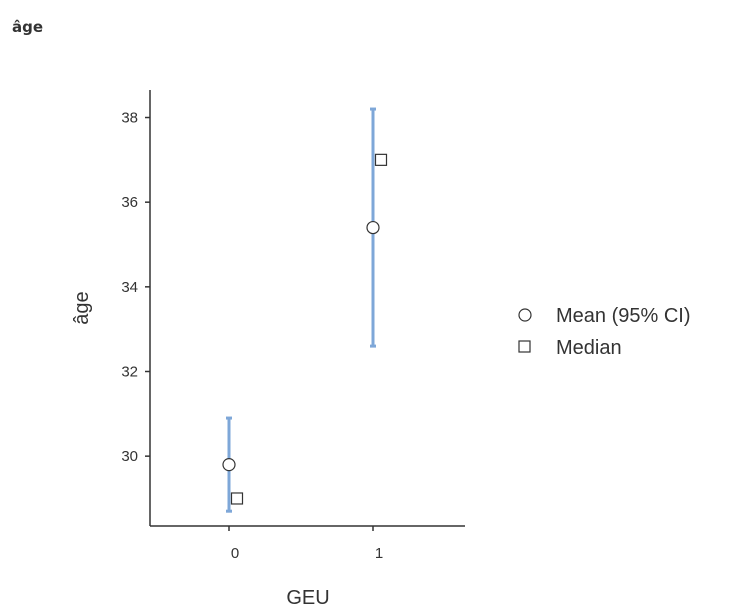  What do you see at coordinates (129, 456) in the screenshot?
I see `y-tick-label: 30` at bounding box center [129, 456].